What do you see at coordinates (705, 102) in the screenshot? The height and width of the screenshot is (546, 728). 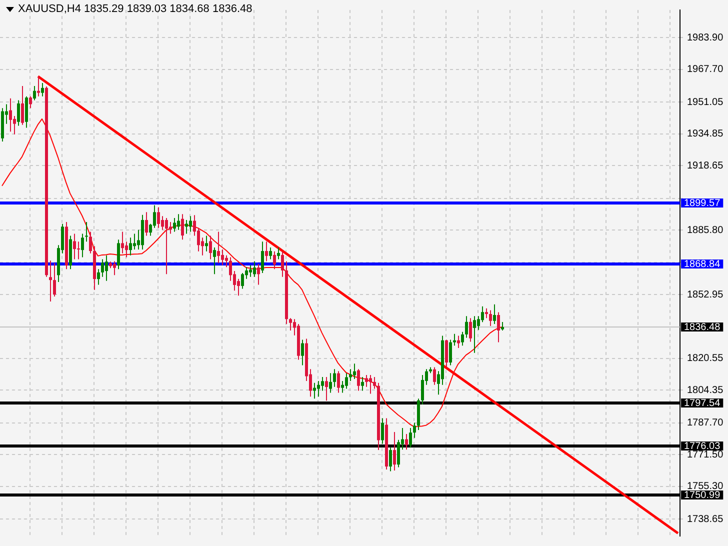 I see `y-tick-label: 1951.05` at bounding box center [705, 102].